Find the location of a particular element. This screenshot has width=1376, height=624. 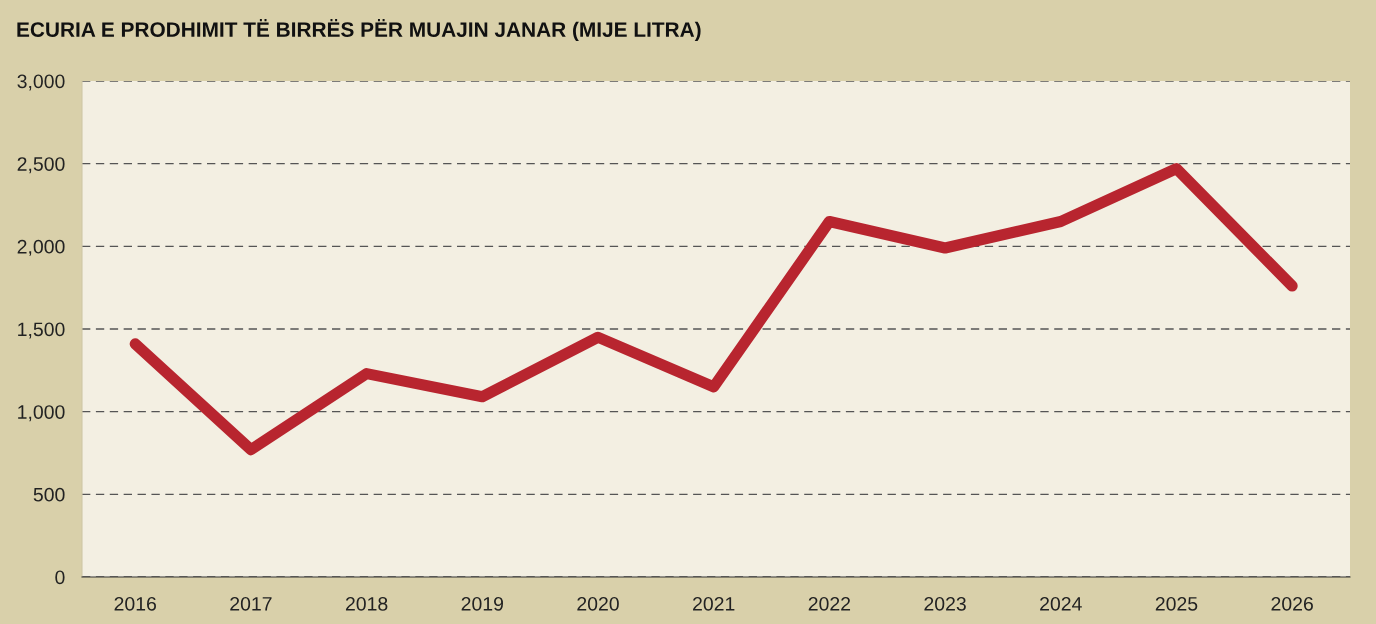

x-tick-label: 2023 is located at coordinates (945, 603).